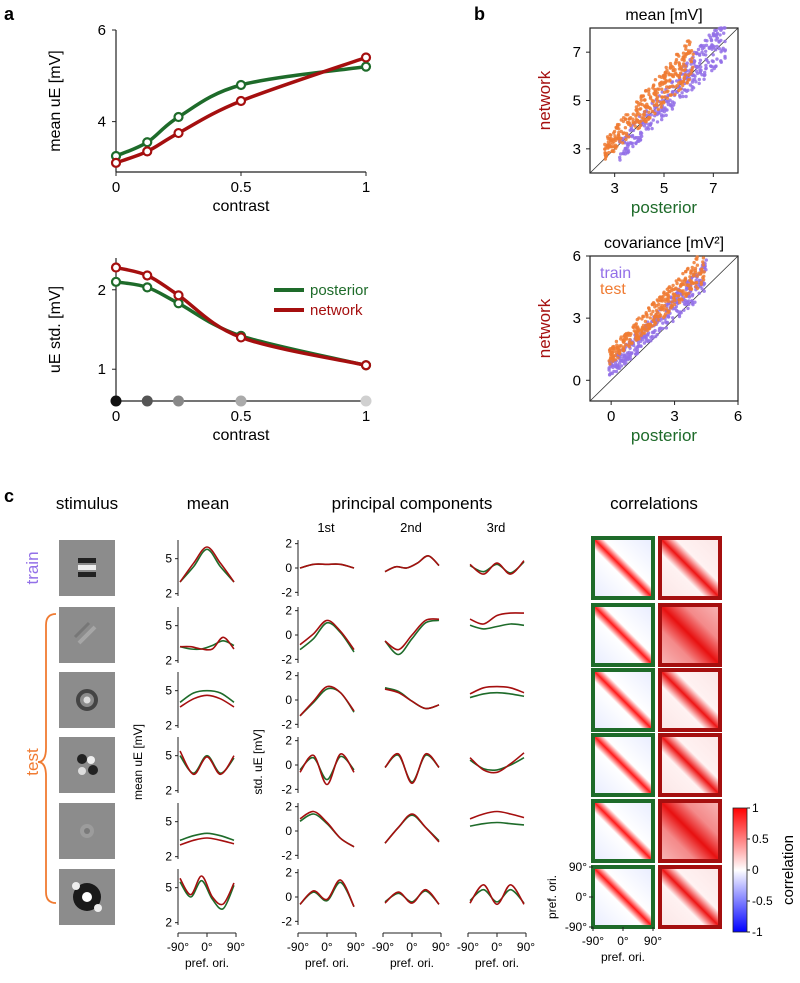 This screenshot has height=983, width=800. Describe the element at coordinates (479, 14) in the screenshot. I see `panel-label-b: b` at that location.